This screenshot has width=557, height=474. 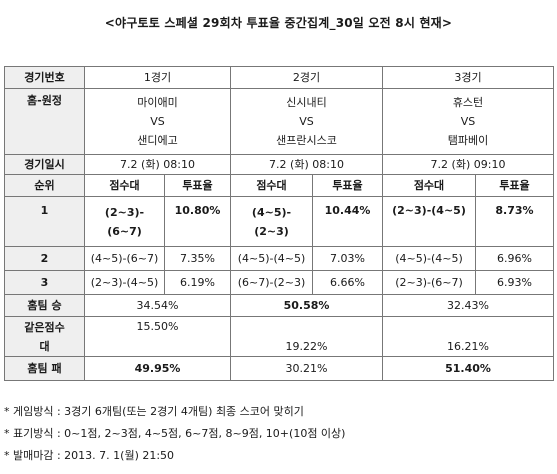 What do you see at coordinates (157, 140) in the screenshot?
I see `away-team: 샌디에고` at bounding box center [157, 140].